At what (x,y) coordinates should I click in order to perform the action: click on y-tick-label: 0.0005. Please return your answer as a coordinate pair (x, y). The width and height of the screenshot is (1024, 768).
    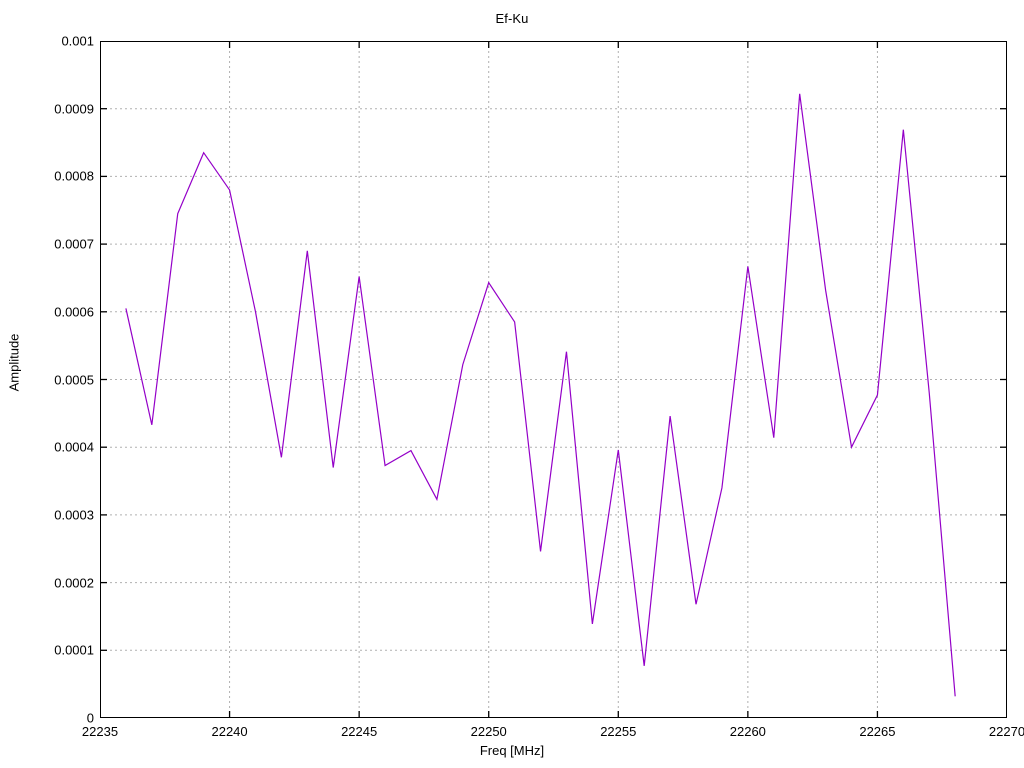
    Looking at the image, I should click on (74, 379).